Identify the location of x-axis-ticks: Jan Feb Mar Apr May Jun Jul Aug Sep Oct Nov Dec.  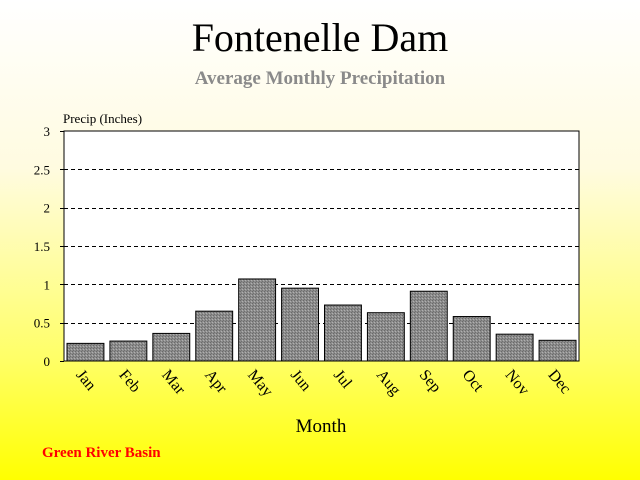
(323, 383).